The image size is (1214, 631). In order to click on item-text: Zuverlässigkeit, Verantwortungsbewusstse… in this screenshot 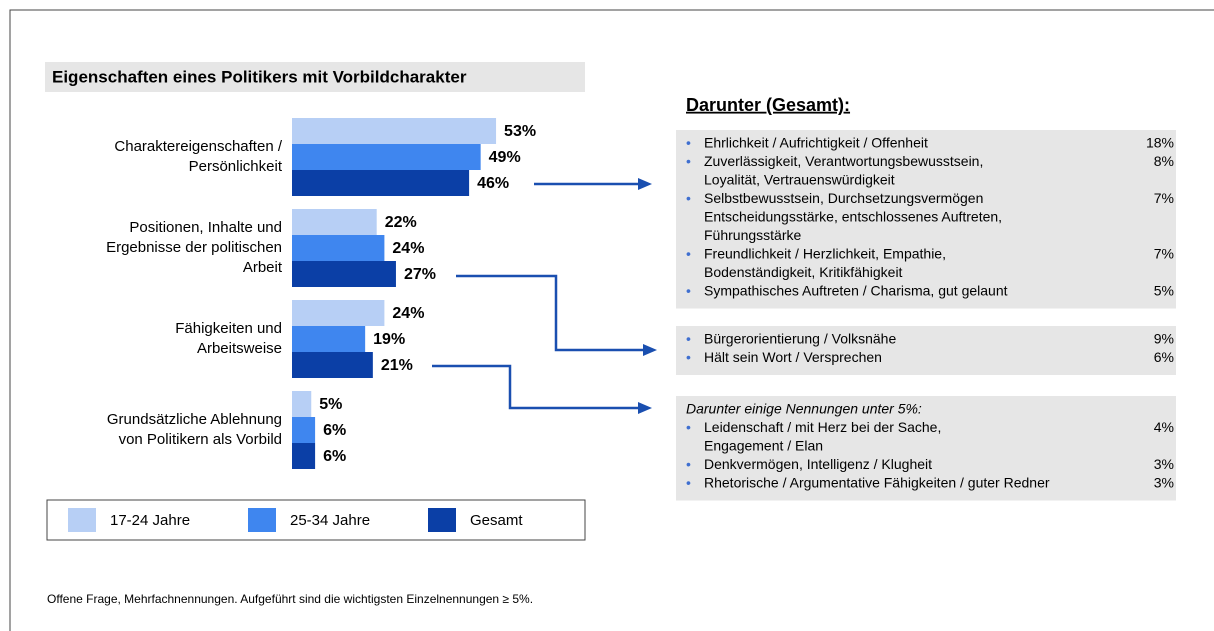, I will do `click(843, 161)`.